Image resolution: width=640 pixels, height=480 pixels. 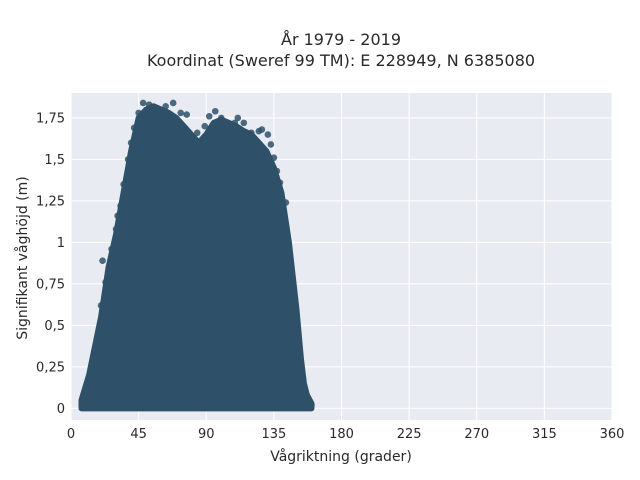 I want to click on y-tick-labels: 0 0,25 0,5 0,75 1 1,25 1,5 1,75, so click(x=50, y=263).